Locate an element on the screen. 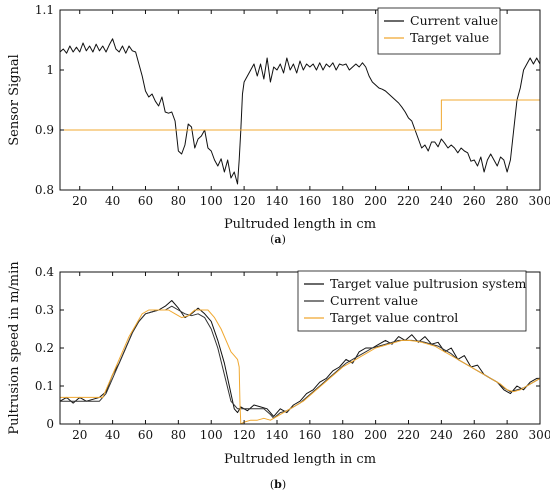 This screenshot has width=550, height=495. y-tick-label: 0 is located at coordinates (50, 424).